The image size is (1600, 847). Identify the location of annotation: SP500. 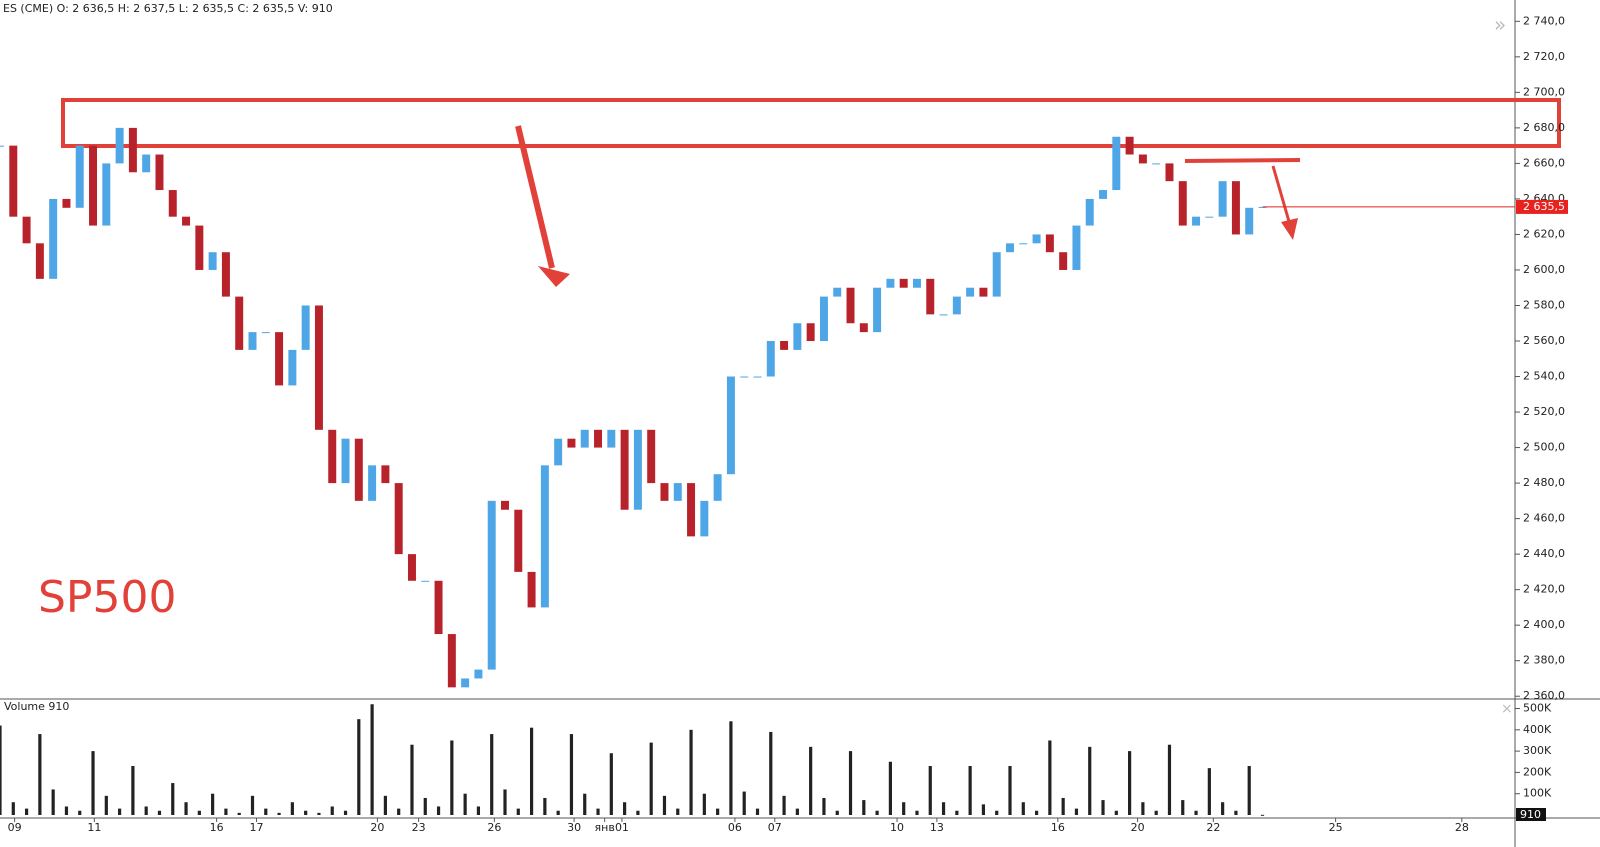
(107, 597).